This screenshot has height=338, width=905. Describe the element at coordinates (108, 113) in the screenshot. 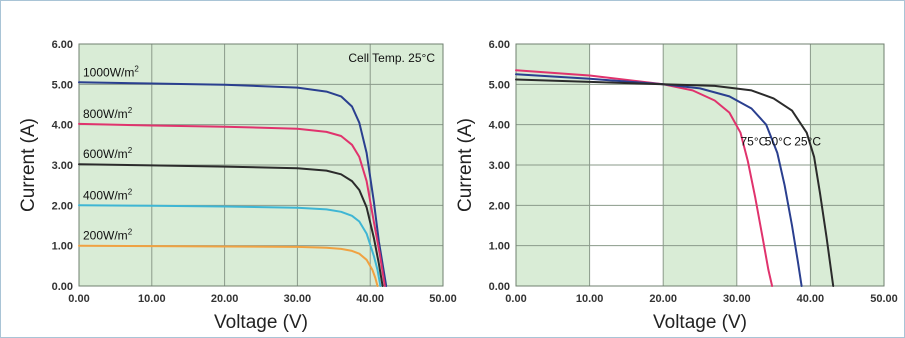

I see `series-label: 800W/m2` at that location.